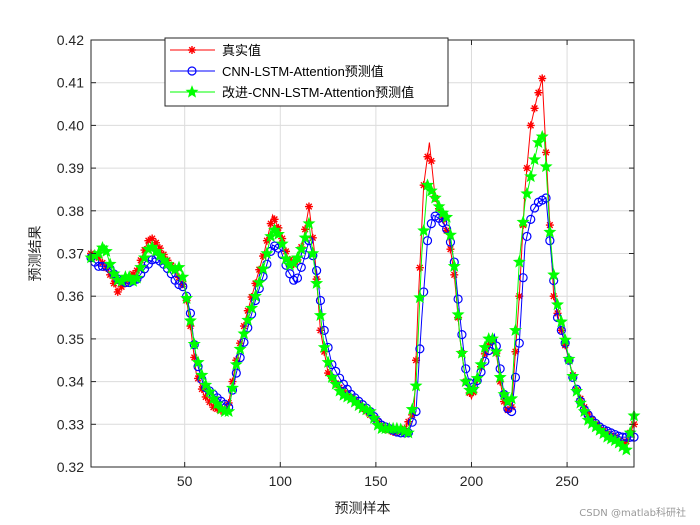 Image resolution: width=700 pixels, height=525 pixels. I want to click on y-tick-label: 0.40, so click(70, 125).